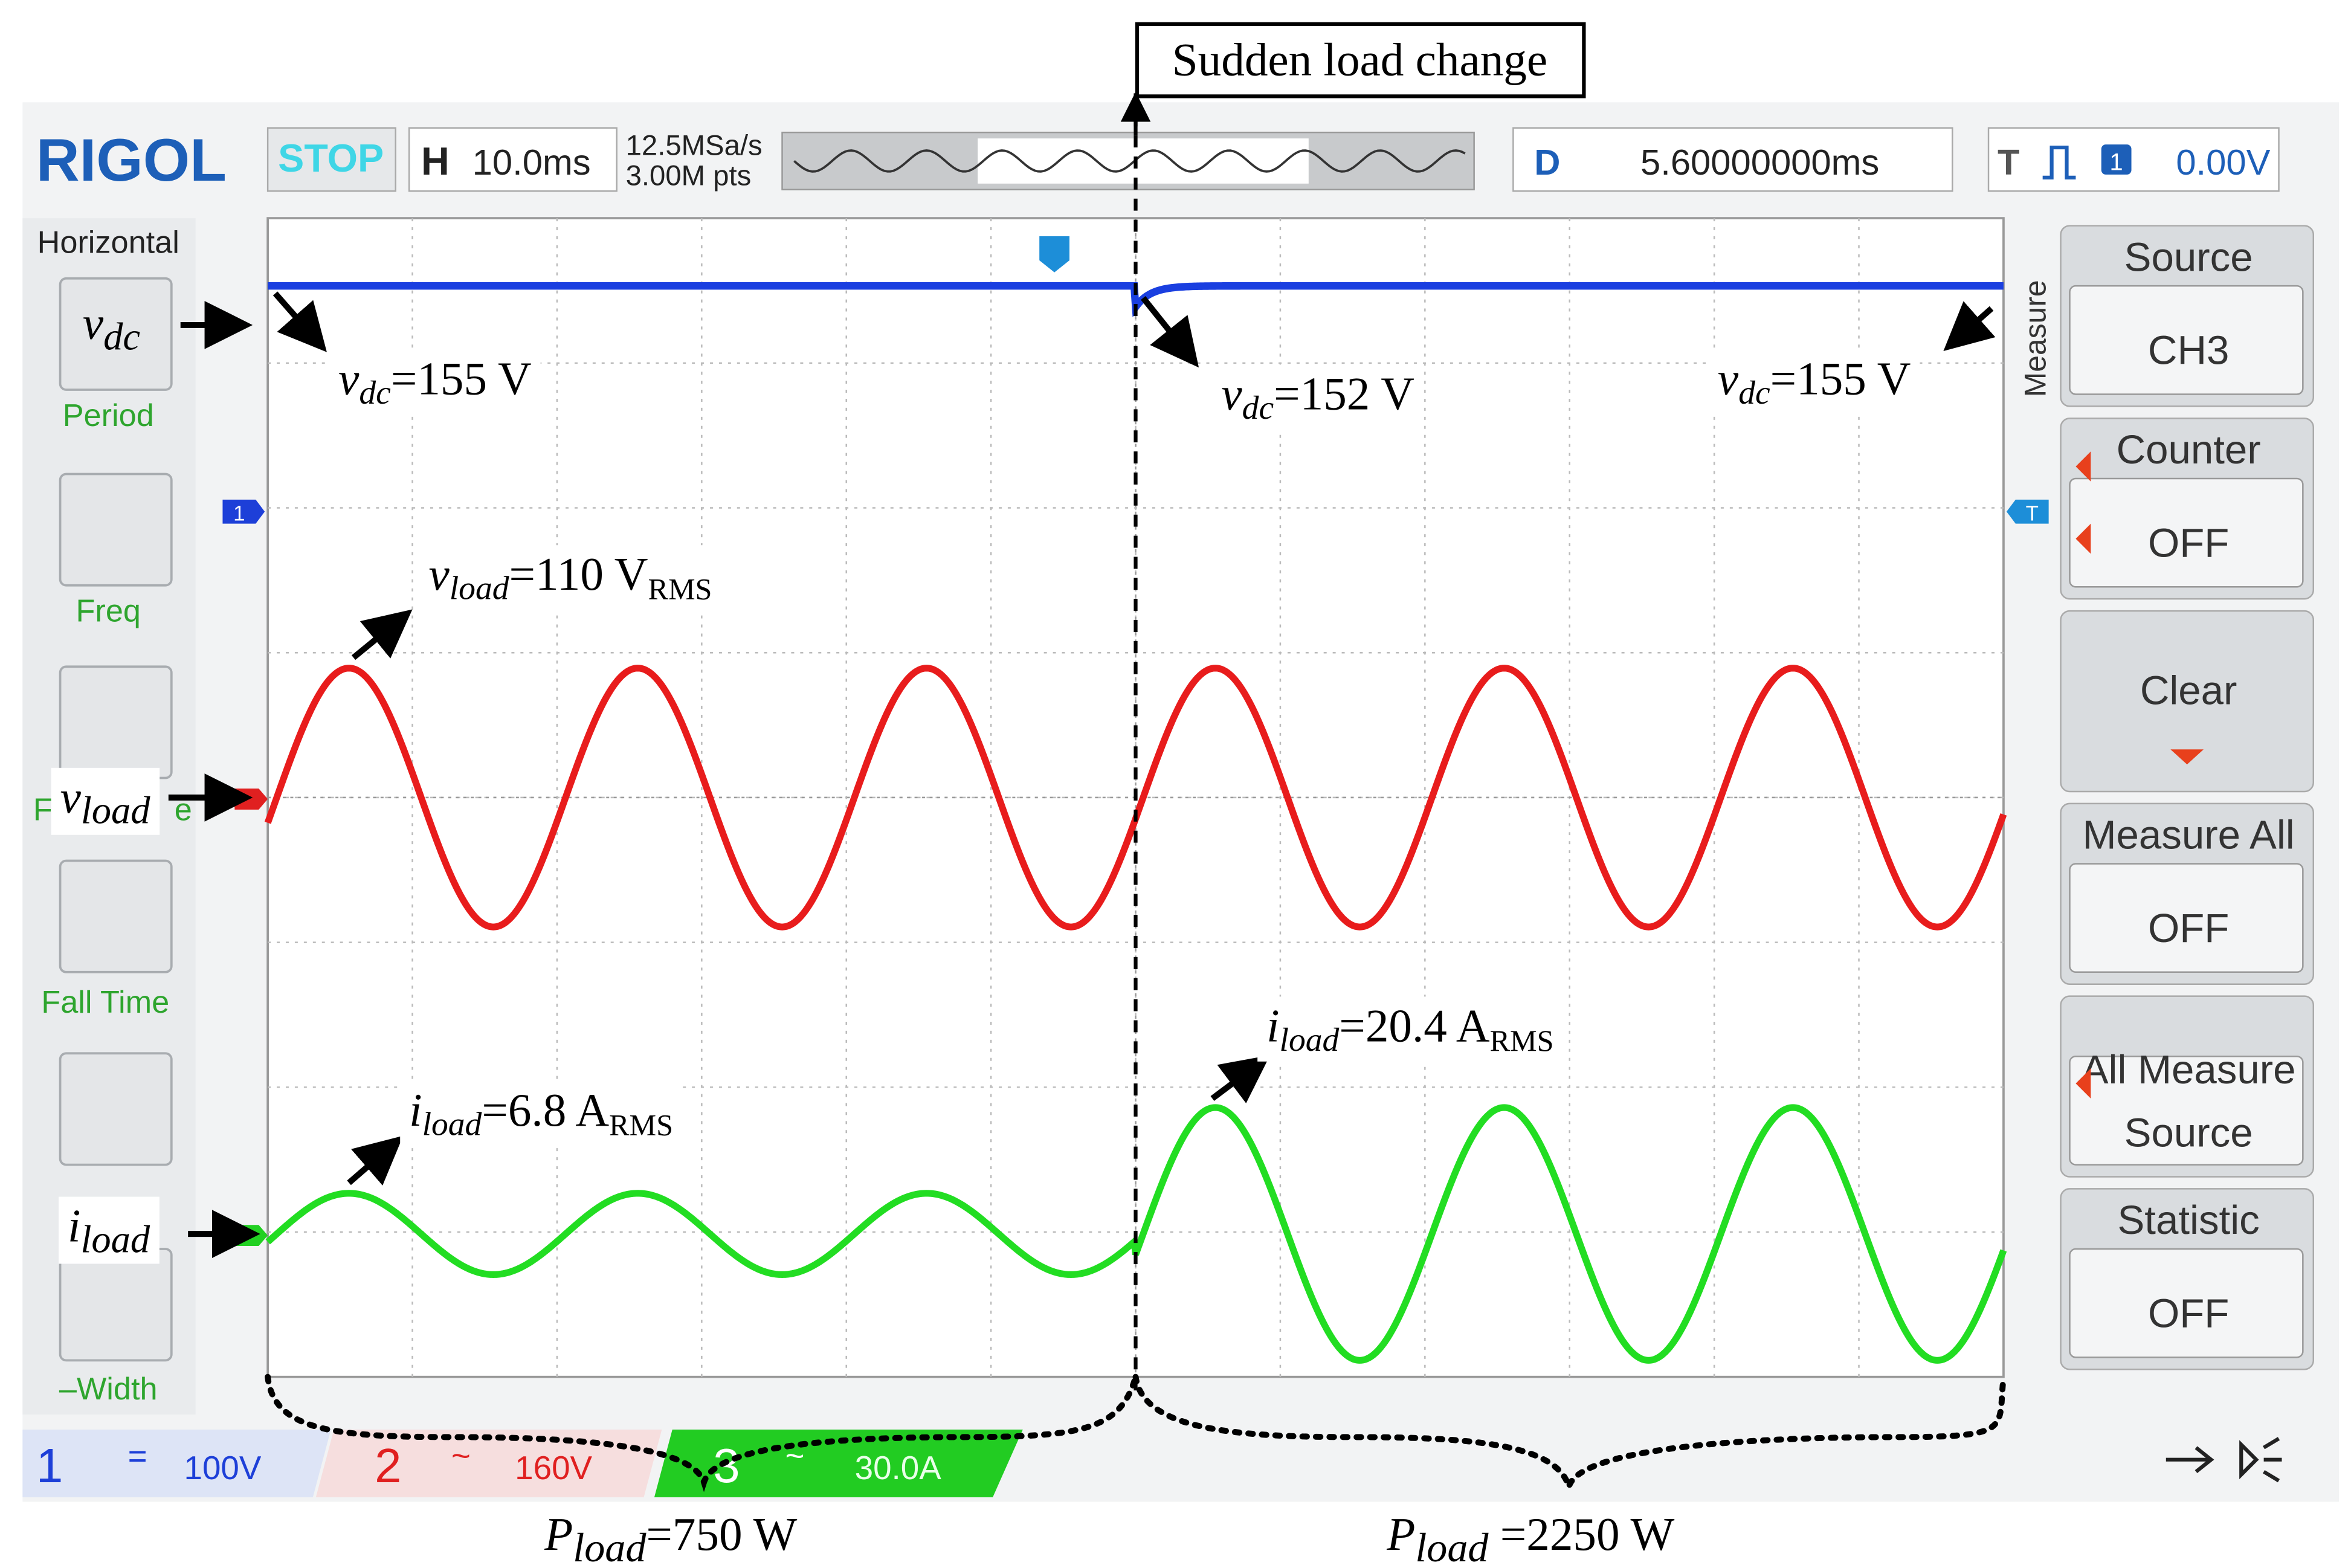 The width and height of the screenshot is (2351, 1568). What do you see at coordinates (1760, 162) in the screenshot?
I see `delay: 5.60000000ms` at bounding box center [1760, 162].